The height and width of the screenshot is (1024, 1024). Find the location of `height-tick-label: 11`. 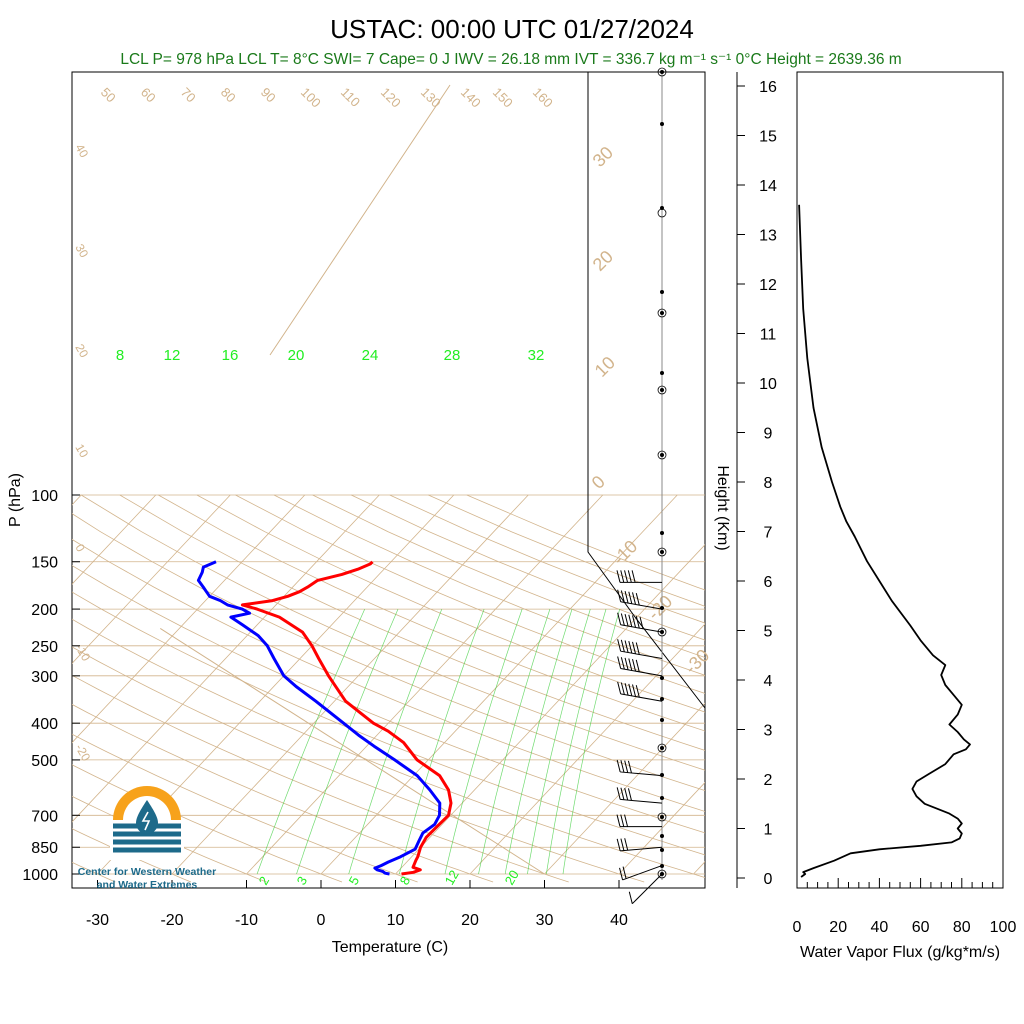

height-tick-label: 11 is located at coordinates (768, 335).